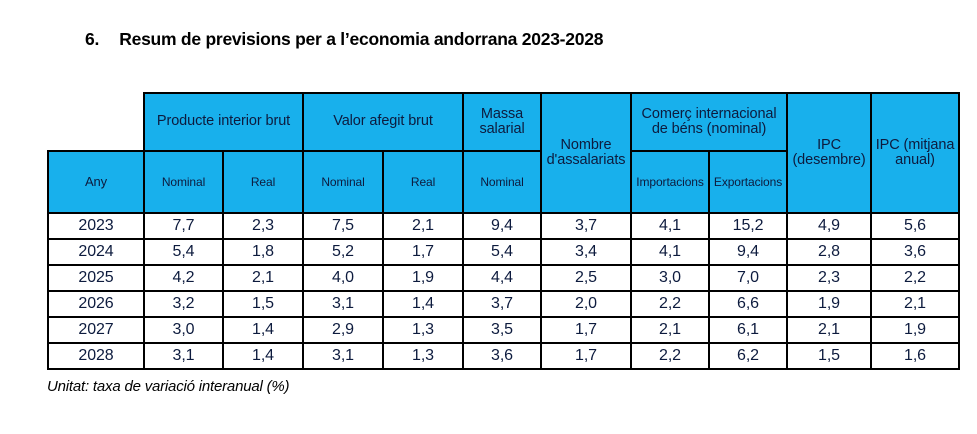 Image resolution: width=977 pixels, height=434 pixels. I want to click on cell-ipc-desembre: 1,9, so click(829, 304).